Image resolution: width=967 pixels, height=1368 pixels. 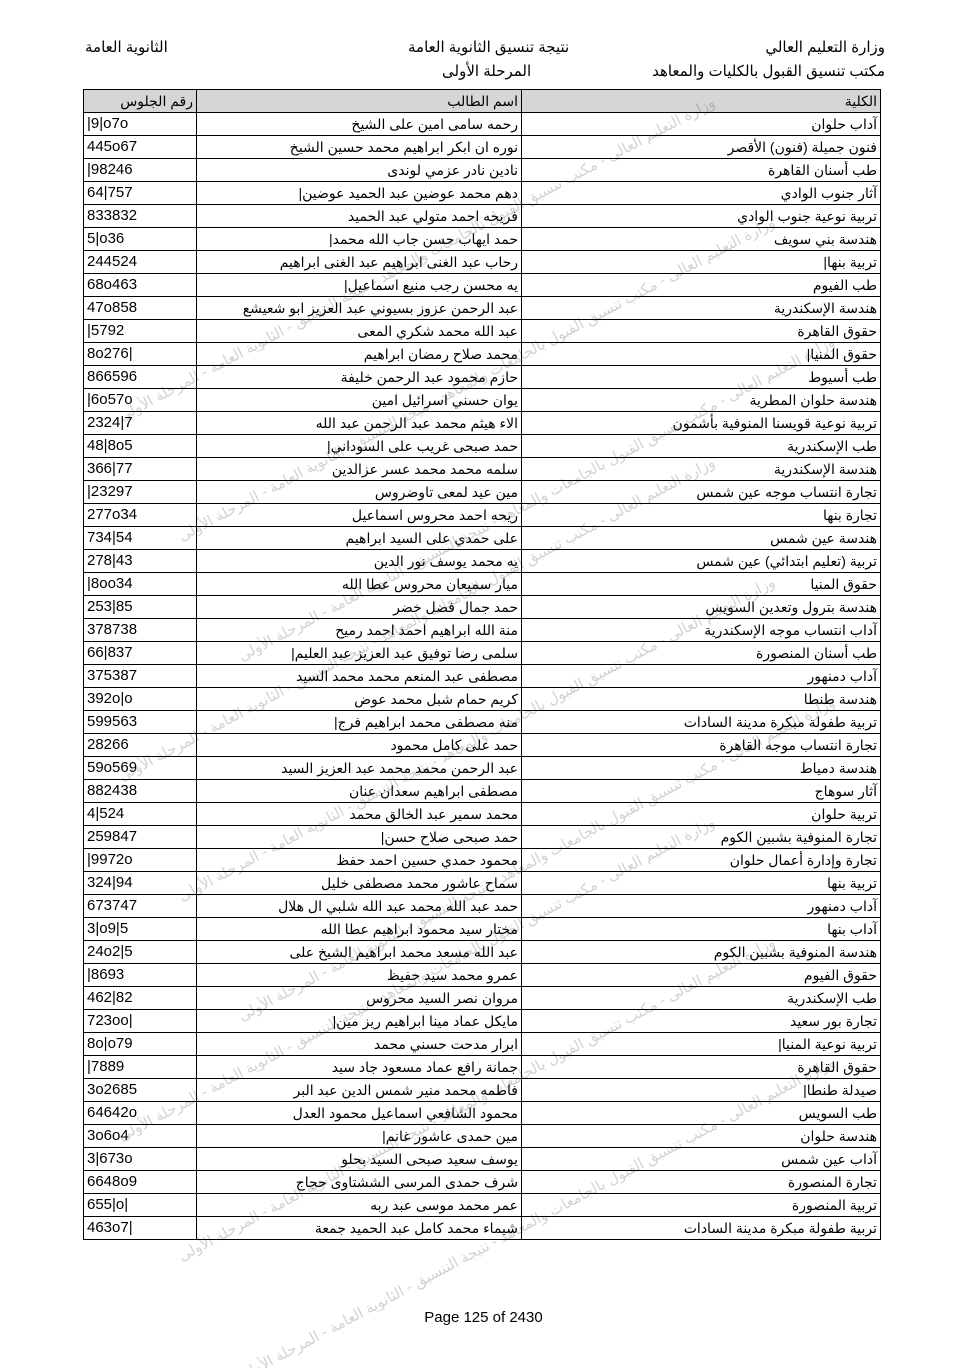 What do you see at coordinates (140, 768) in the screenshot?
I see `seat-number-cell: 59o569` at bounding box center [140, 768].